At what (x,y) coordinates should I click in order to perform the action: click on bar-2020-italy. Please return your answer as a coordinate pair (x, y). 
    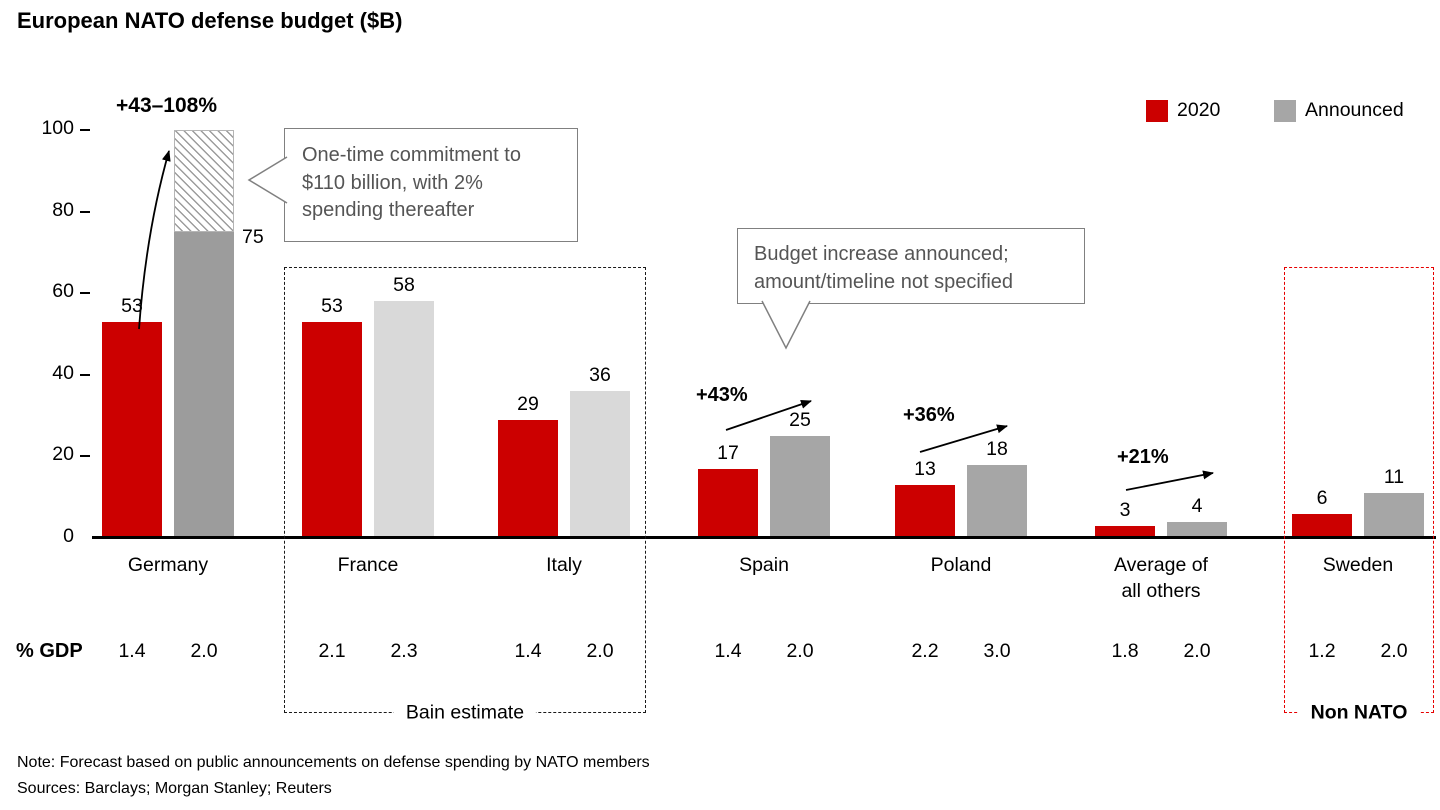
    Looking at the image, I should click on (528, 478).